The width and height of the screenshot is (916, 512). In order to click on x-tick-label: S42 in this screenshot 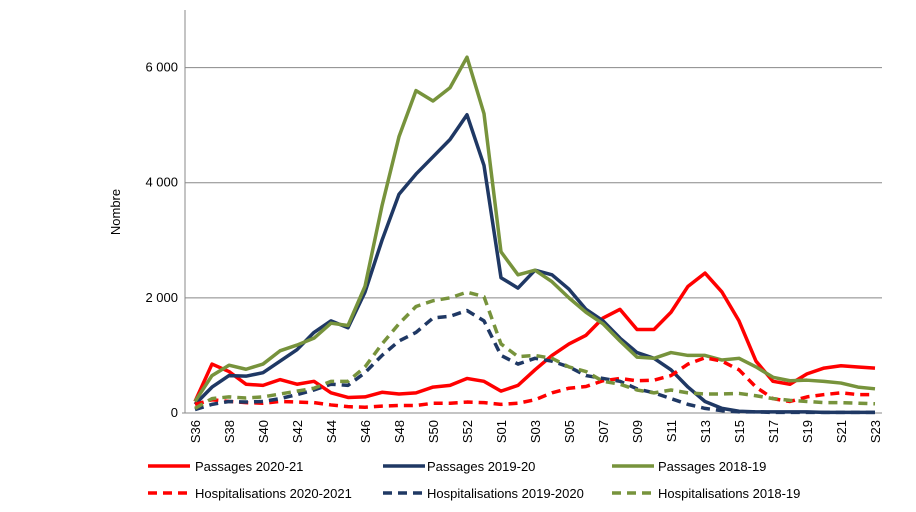, I will do `click(297, 431)`.